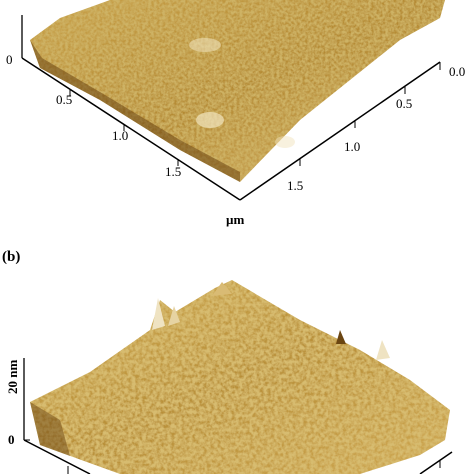 Image resolution: width=474 pixels, height=474 pixels. Describe the element at coordinates (9, 59) in the screenshot. I see `panel-a-z-zero: 0` at that location.